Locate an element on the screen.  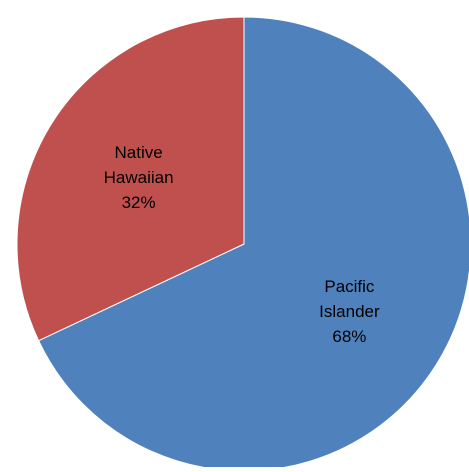
slice-category-label: Islander is located at coordinates (349, 311).